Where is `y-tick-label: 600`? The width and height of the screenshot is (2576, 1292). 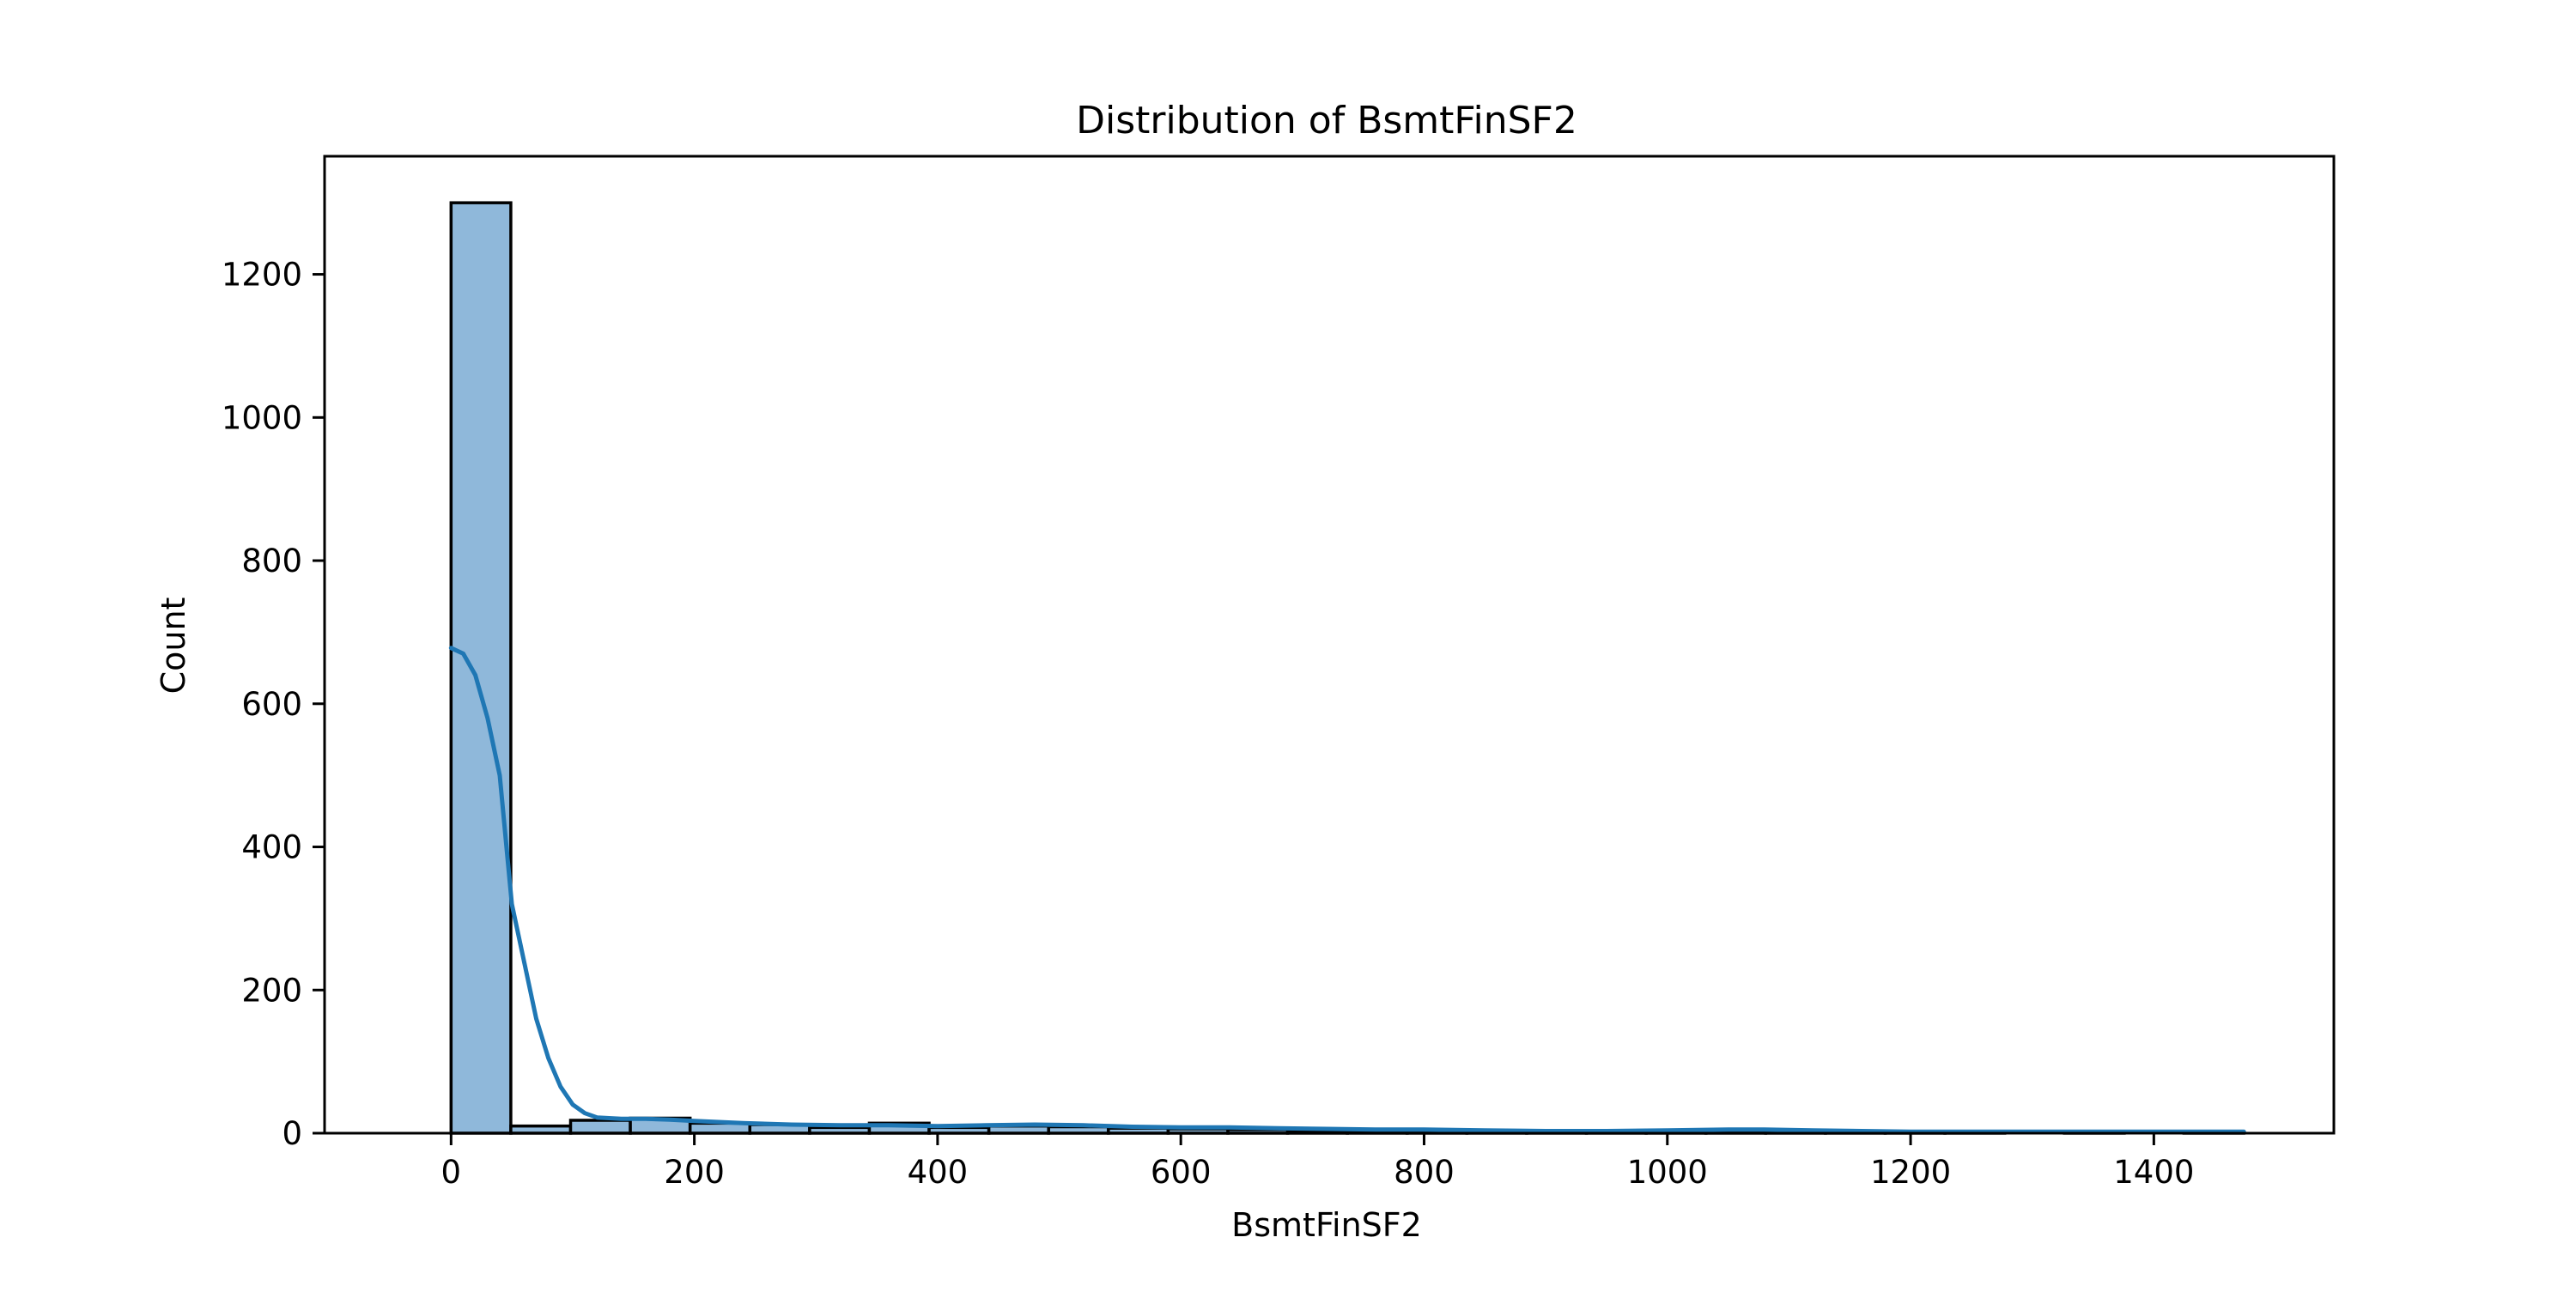
y-tick-label: 600 is located at coordinates (271, 704).